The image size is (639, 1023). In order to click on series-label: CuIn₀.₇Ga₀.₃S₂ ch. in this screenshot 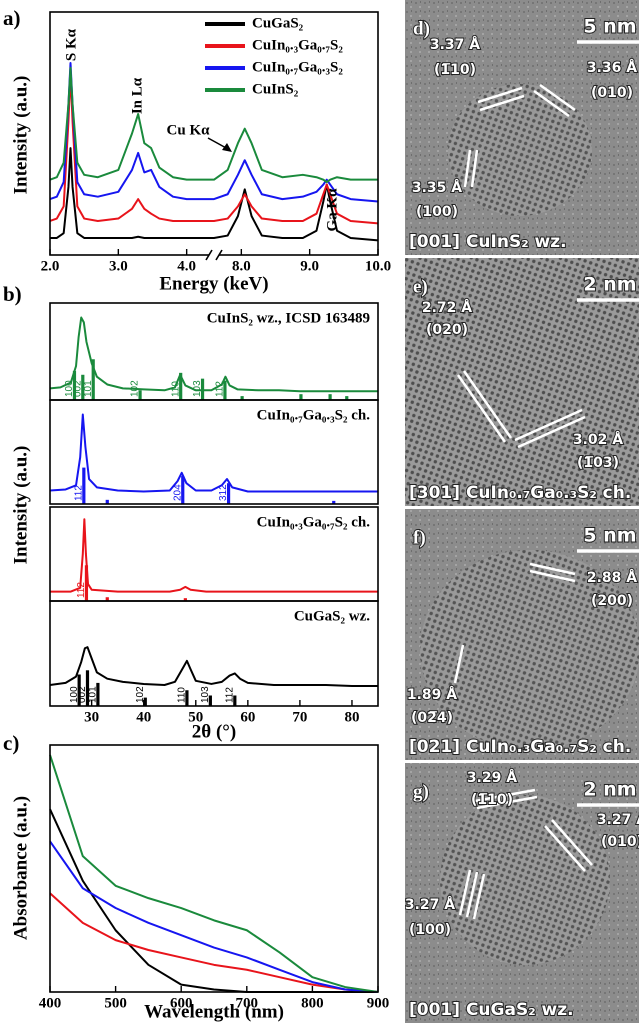, I will do `click(314, 415)`.